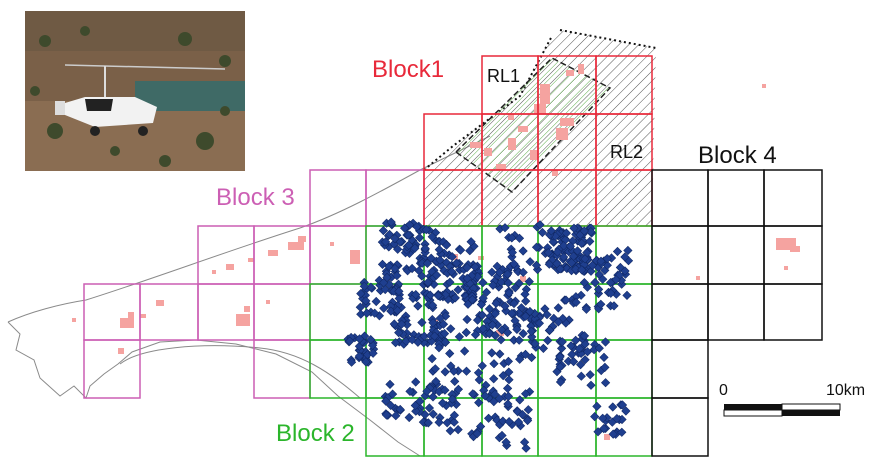 This screenshot has width=873, height=462. Describe the element at coordinates (737, 313) in the screenshot. I see `block-4-grid` at that location.